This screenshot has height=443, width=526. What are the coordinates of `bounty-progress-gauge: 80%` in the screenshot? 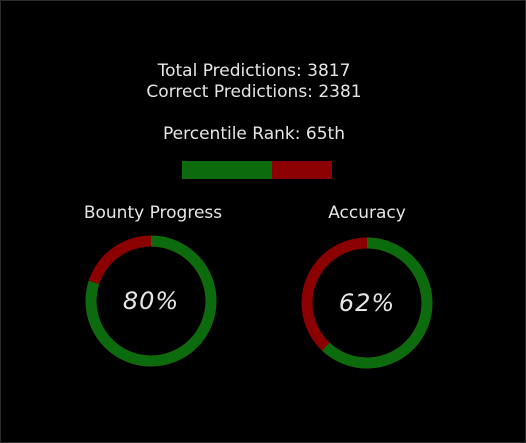 It's located at (151, 301).